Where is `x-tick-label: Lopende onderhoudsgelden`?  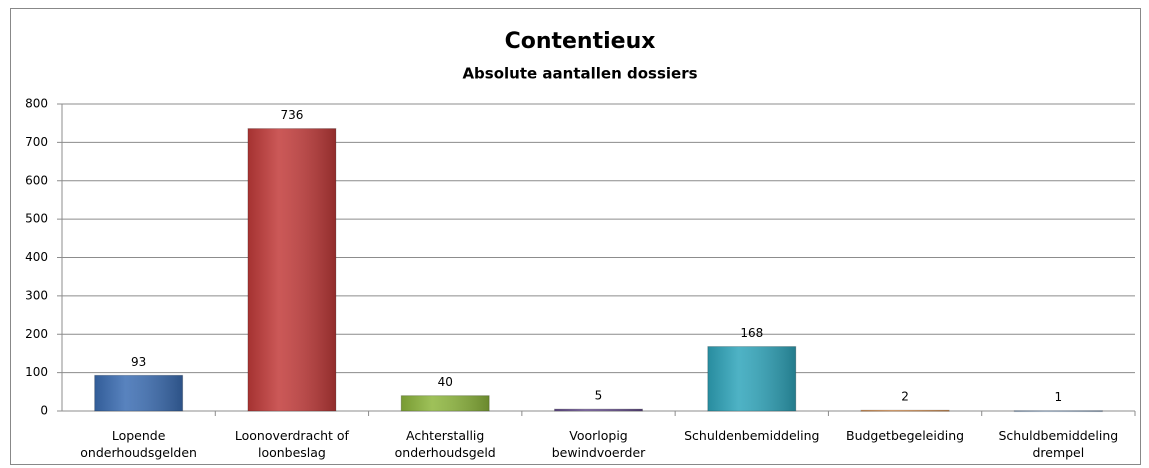
x-tick-label: Lopende onderhoudsgelden is located at coordinates (138, 444).